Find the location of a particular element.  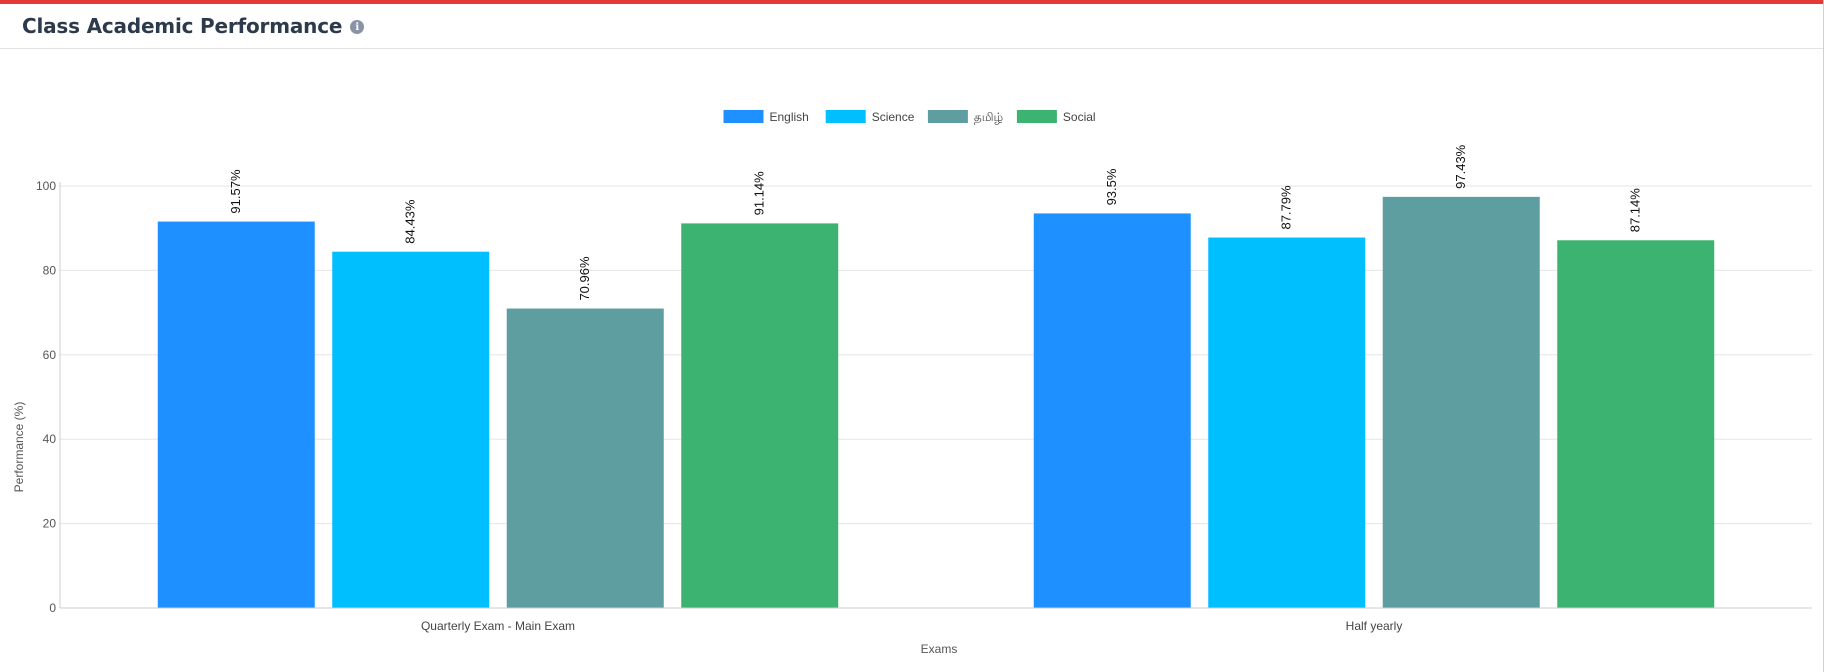

card-header: Class Academic Performance i is located at coordinates (911, 26).